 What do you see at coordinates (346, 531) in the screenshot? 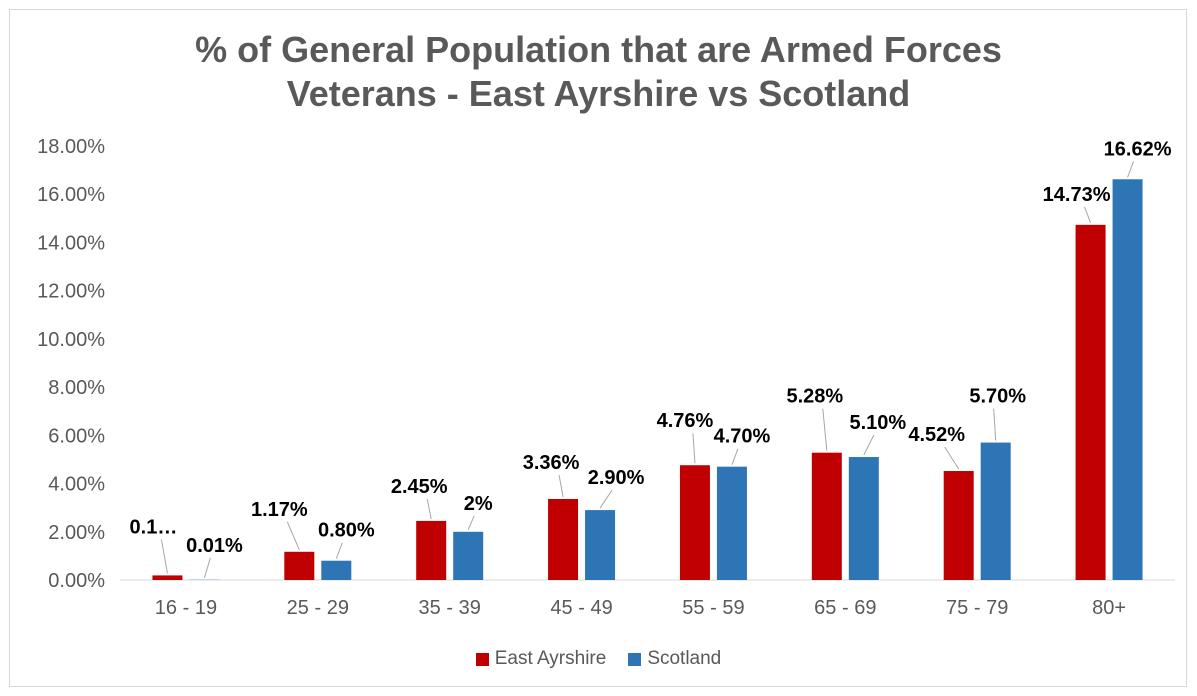
I see `data-label-scotland: 0.80%` at bounding box center [346, 531].